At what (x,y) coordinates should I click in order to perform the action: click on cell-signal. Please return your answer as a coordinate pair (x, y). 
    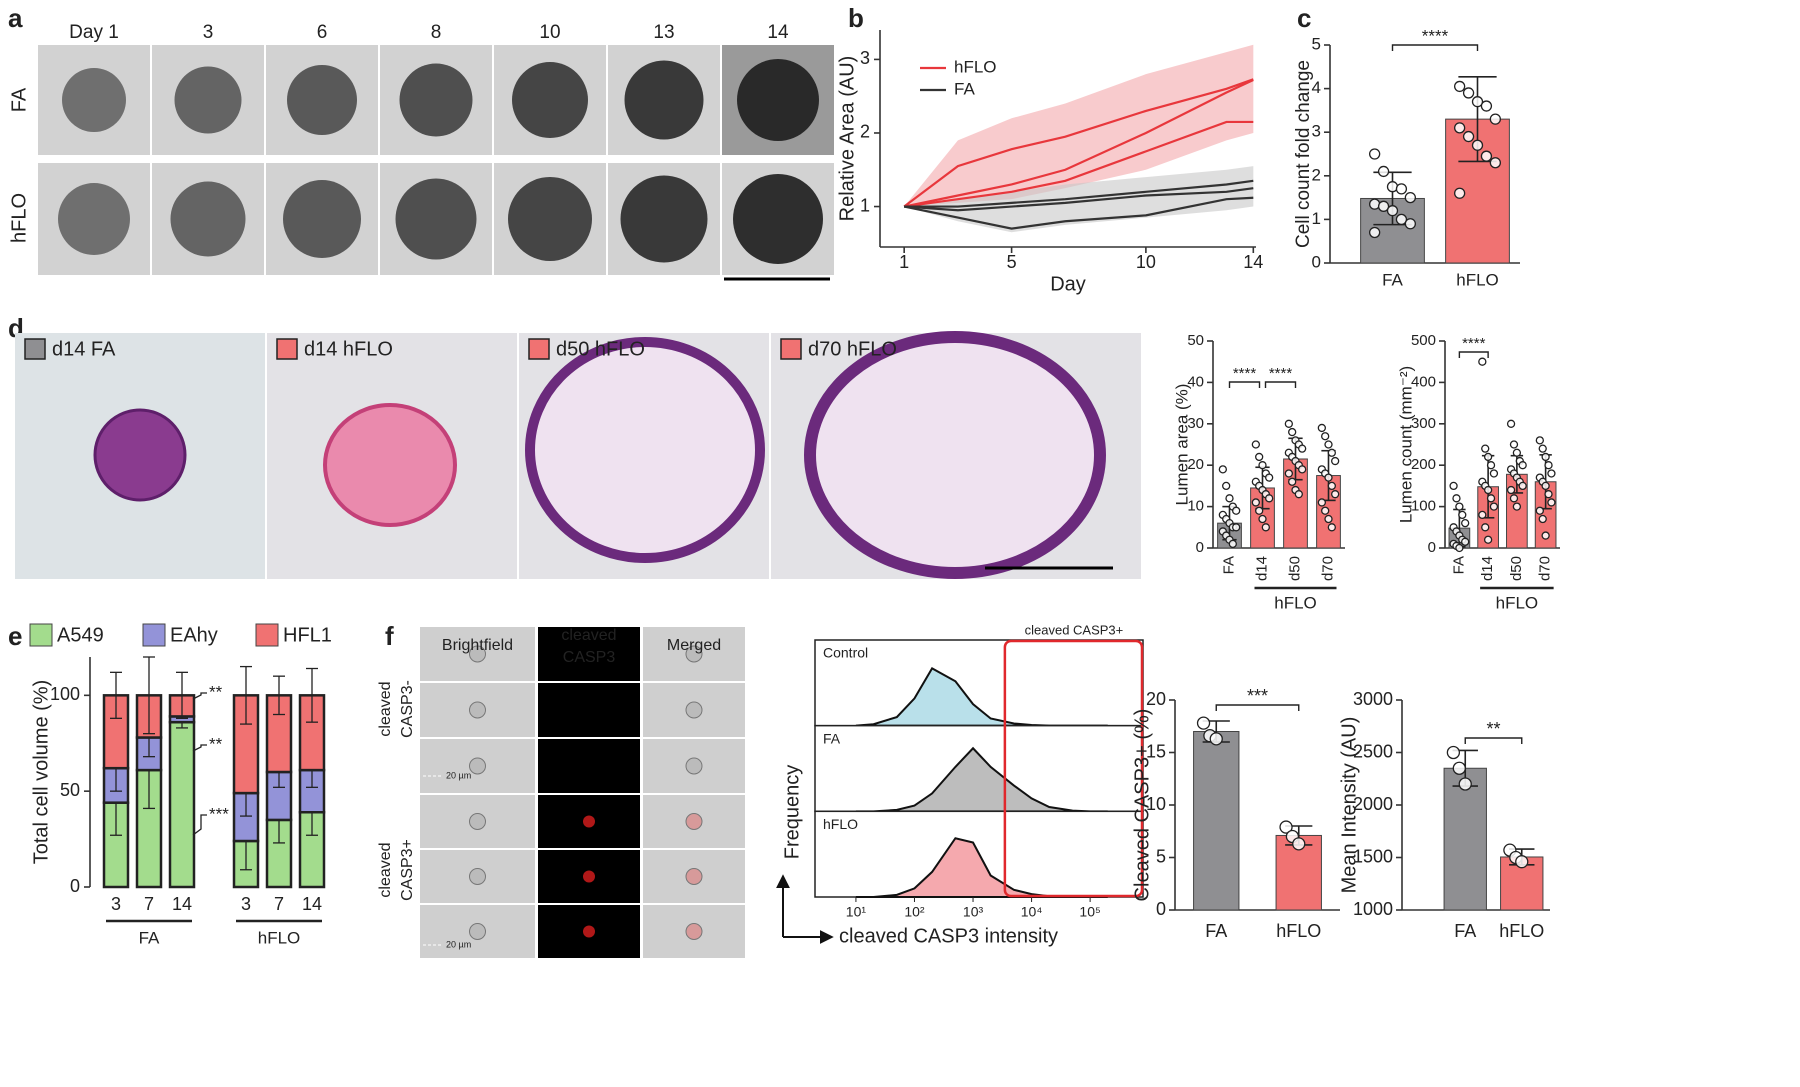
    Looking at the image, I should click on (589, 821).